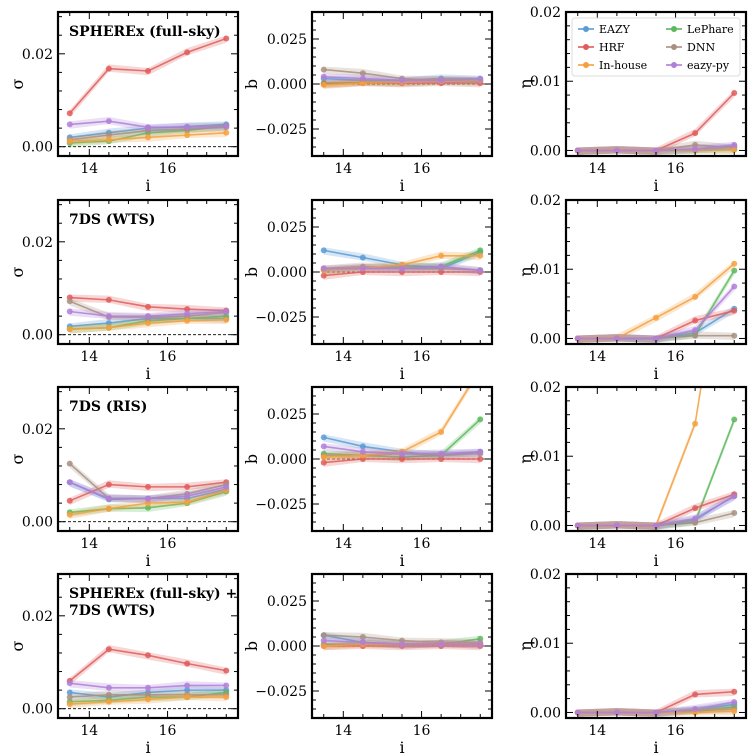 The height and width of the screenshot is (753, 753). Describe the element at coordinates (124, 290) in the screenshot. I see `panel-r2-c1: 14 16 i 0.00 0.02 σ 7DS (WTS)` at that location.